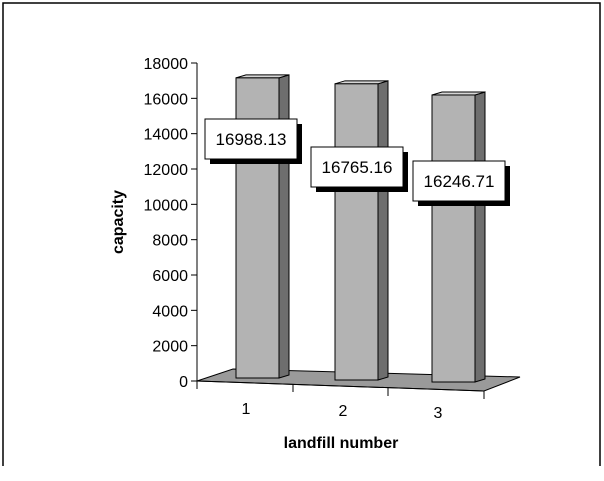  Describe the element at coordinates (343, 411) in the screenshot. I see `x-tick-label: 2` at that location.